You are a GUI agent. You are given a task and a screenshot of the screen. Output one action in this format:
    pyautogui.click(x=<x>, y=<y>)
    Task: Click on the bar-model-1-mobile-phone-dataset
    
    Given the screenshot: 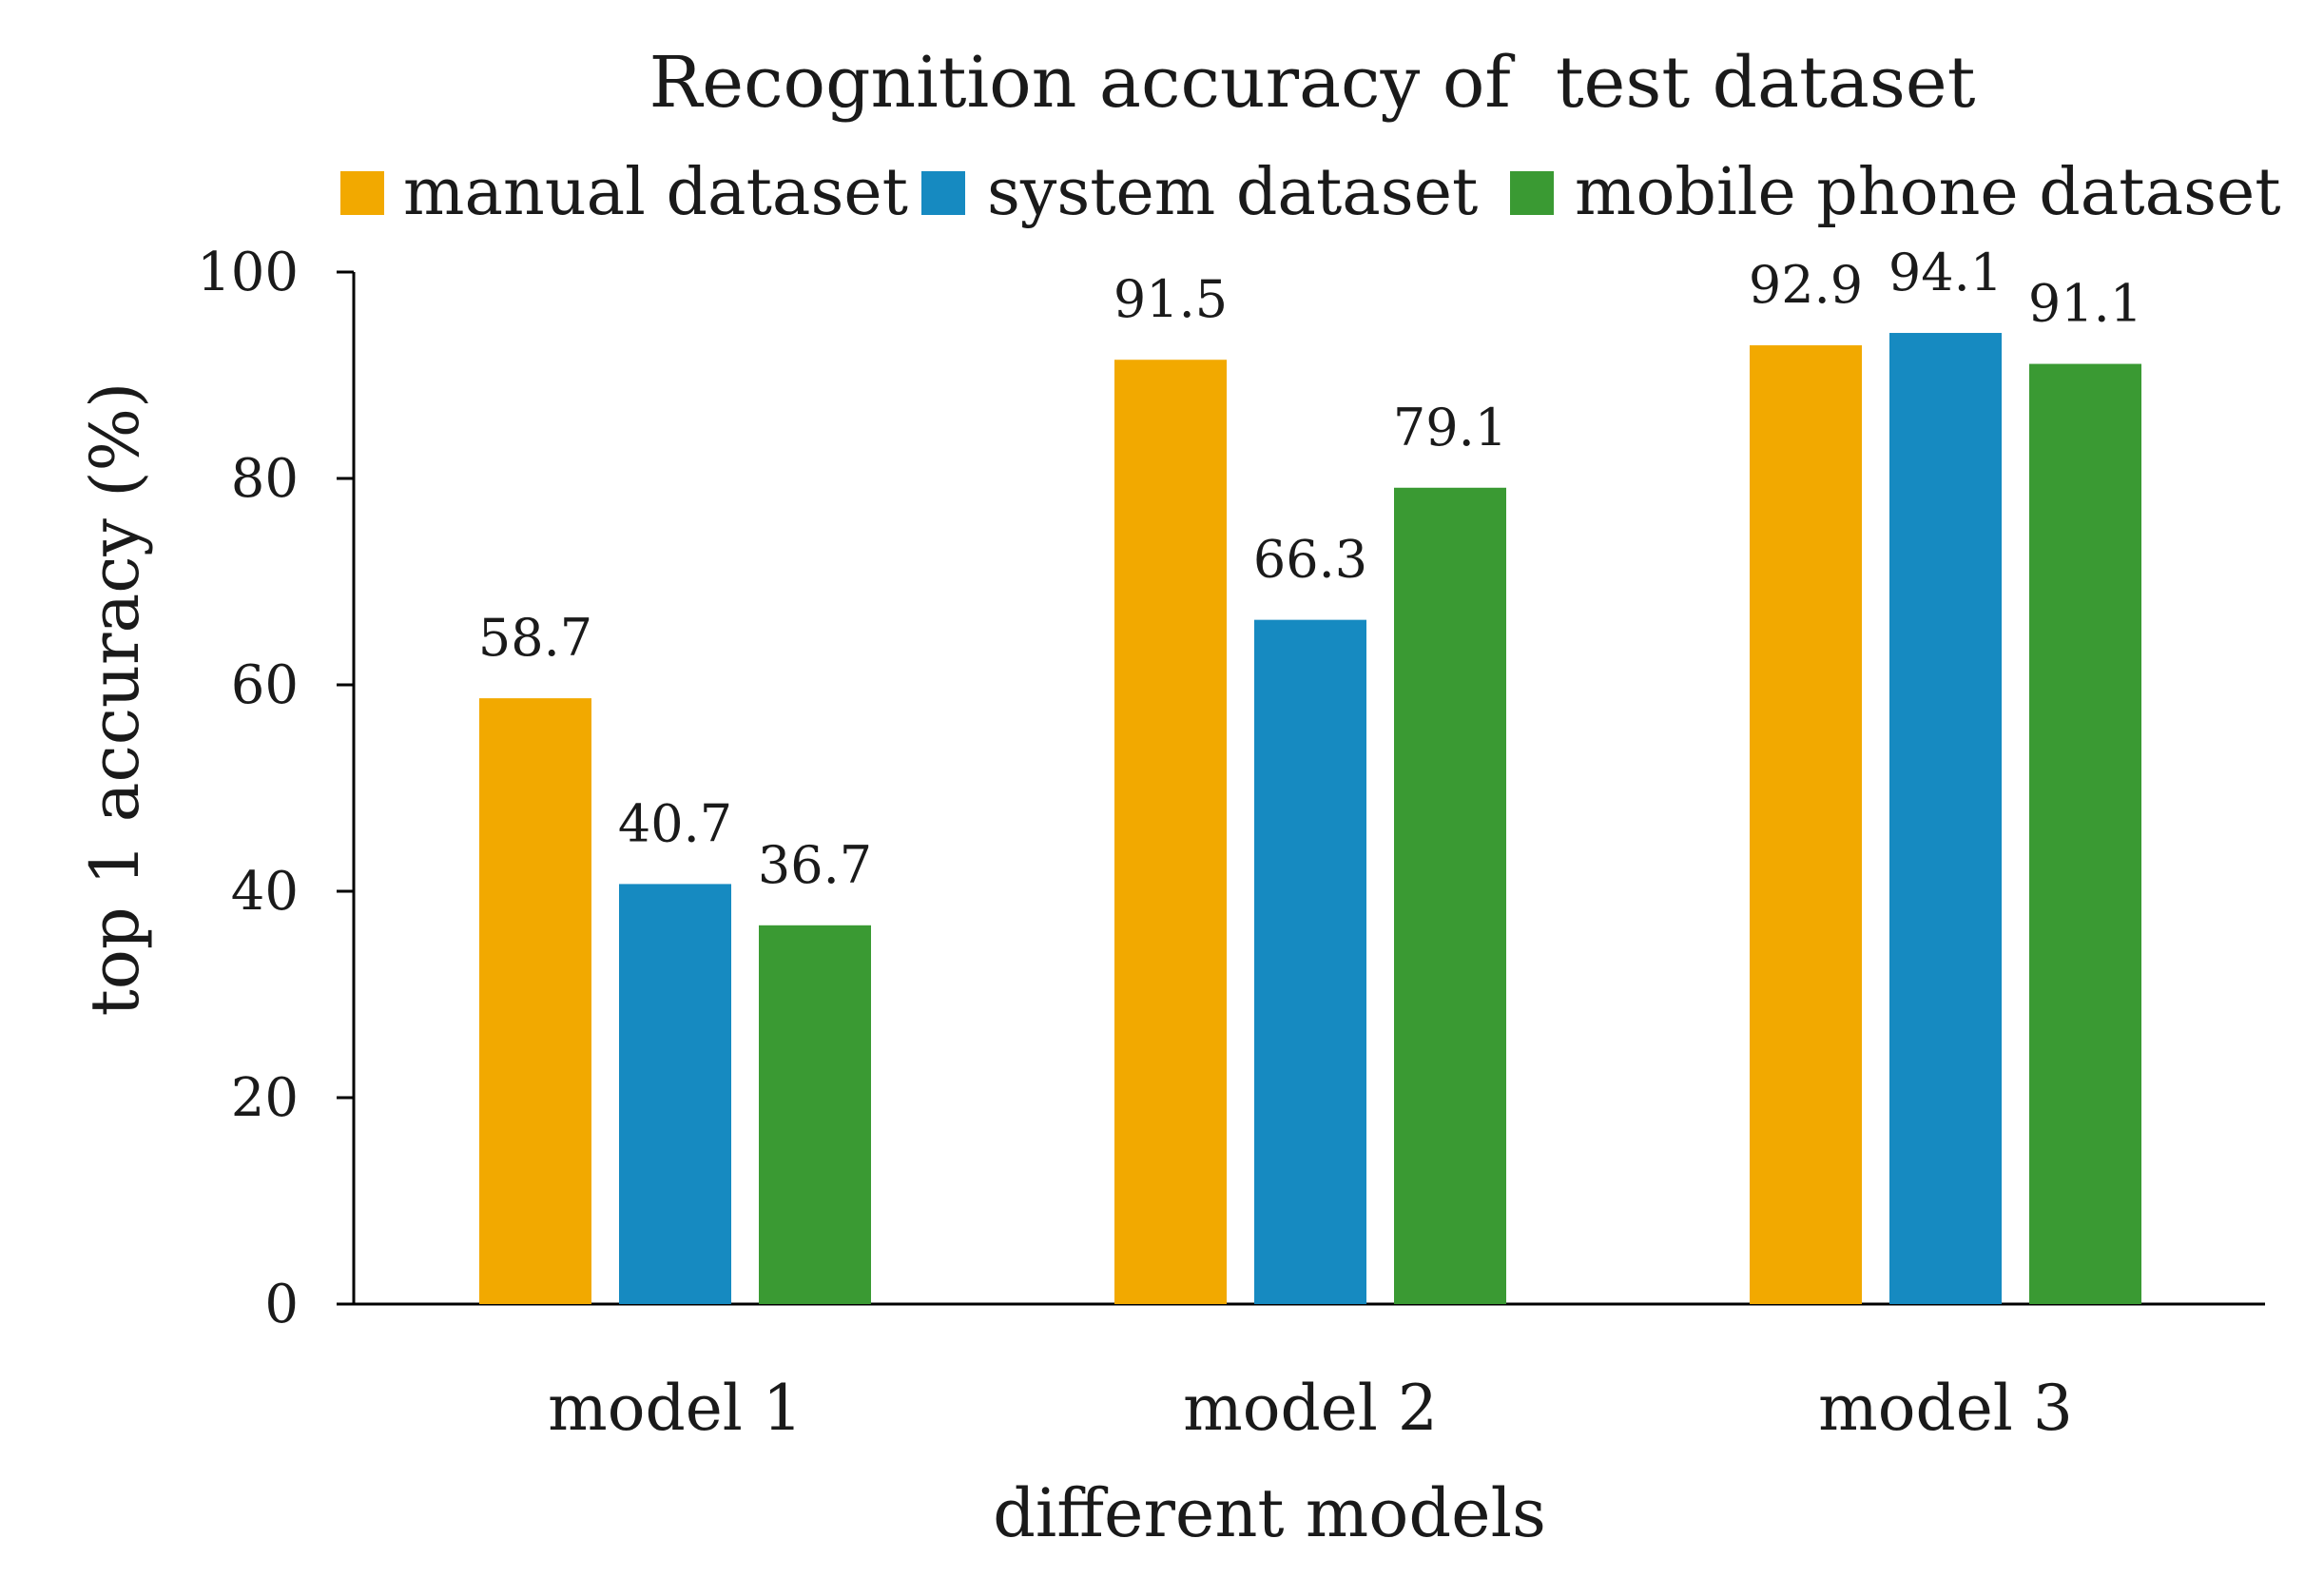 What is the action you would take?
    pyautogui.click(x=815, y=1114)
    